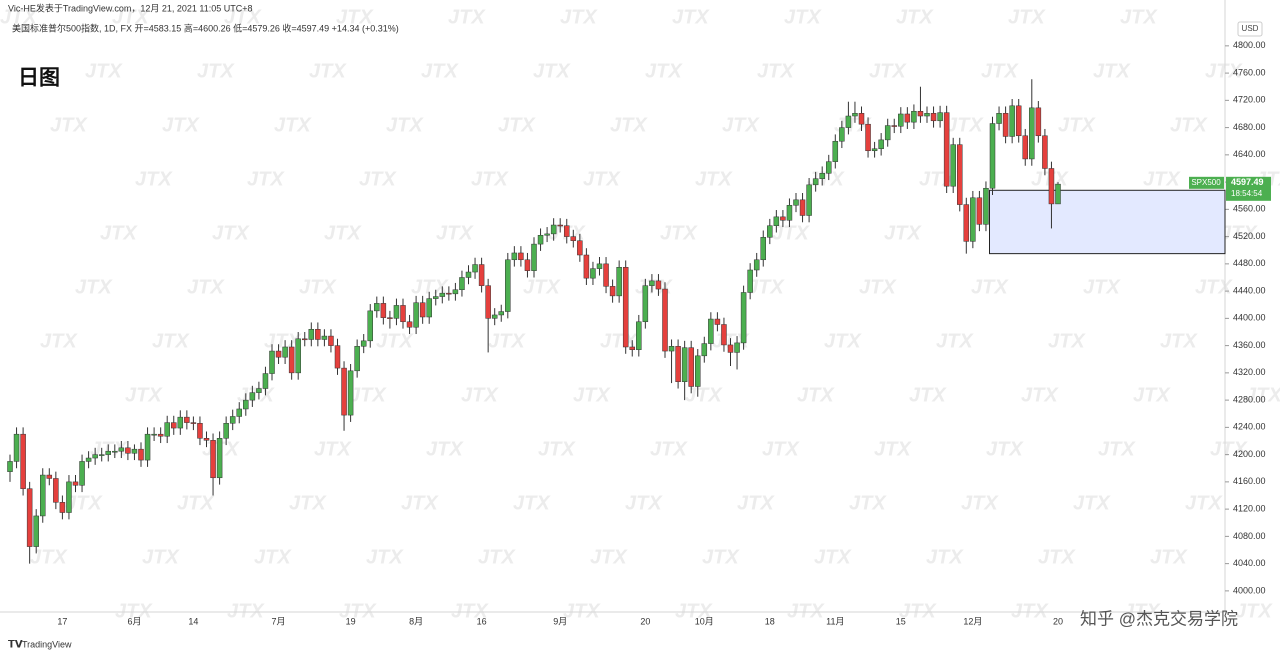 Image resolution: width=1280 pixels, height=662 pixels. Describe the element at coordinates (1247, 182) in the screenshot. I see `price-tag-label: 4597.49` at that location.